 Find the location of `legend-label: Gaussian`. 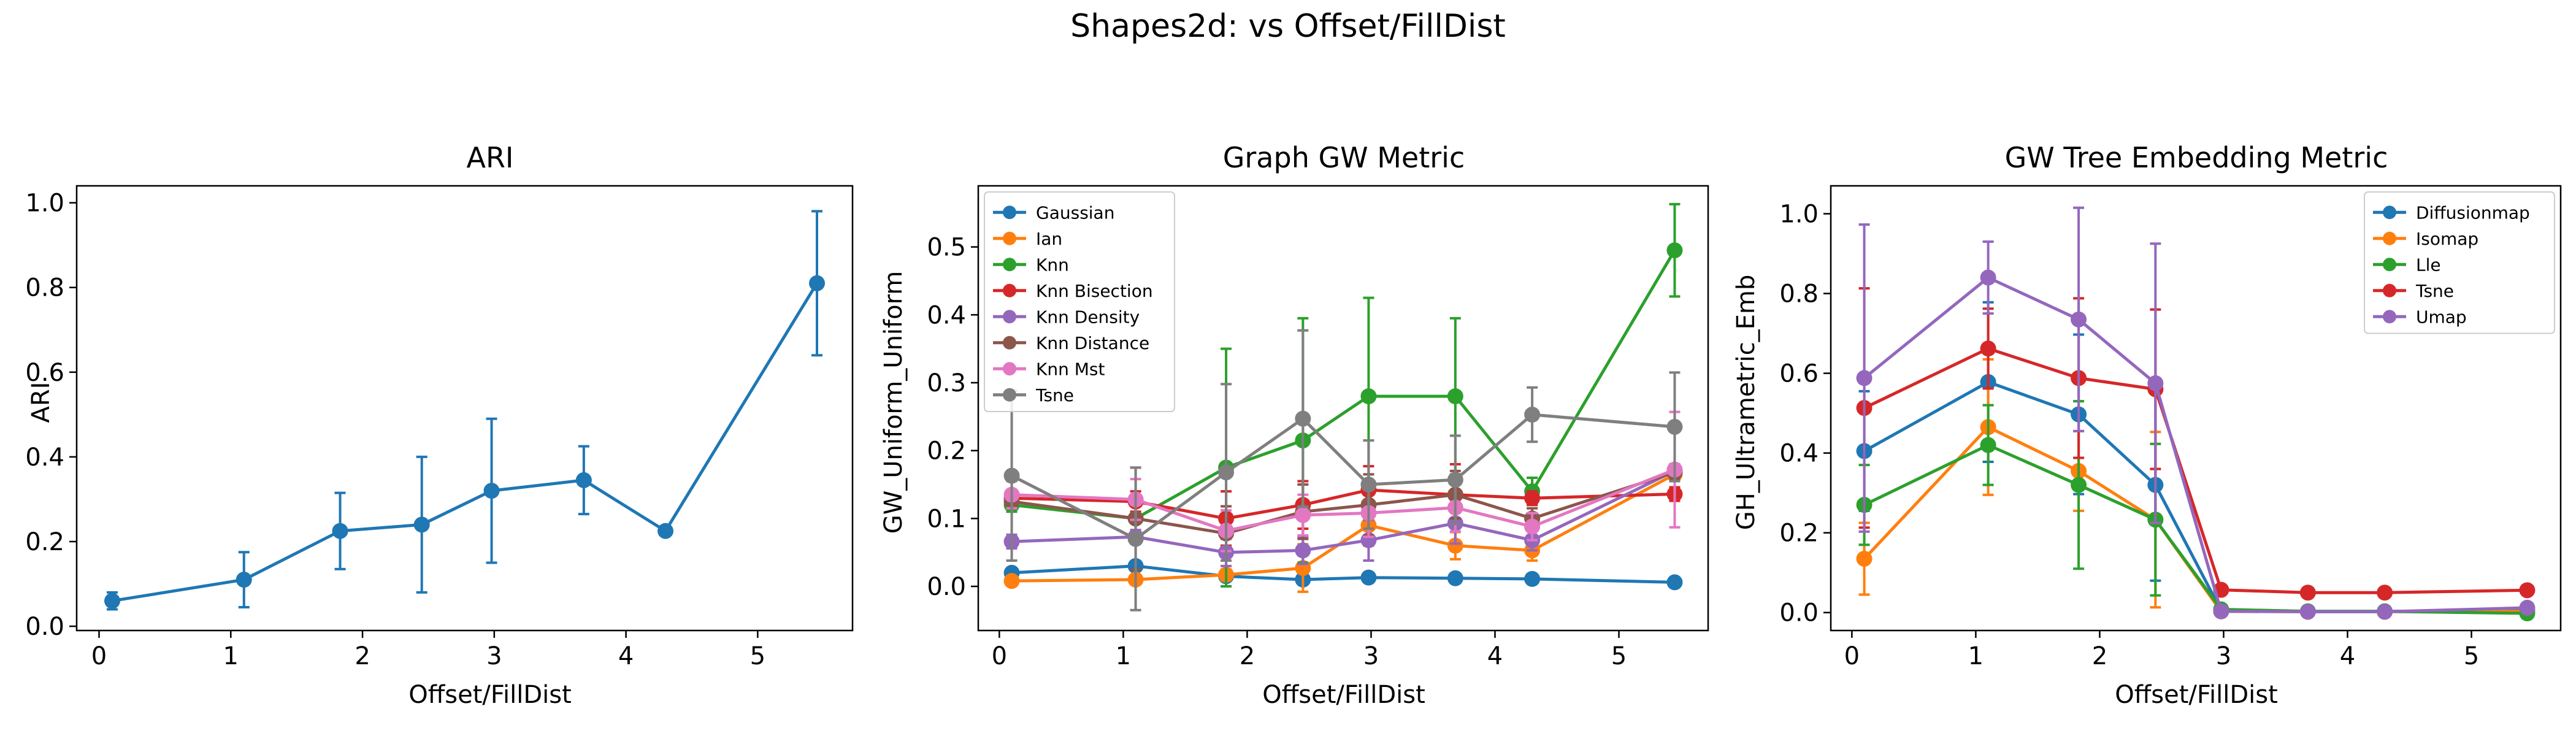

legend-label: Gaussian is located at coordinates (1075, 212).